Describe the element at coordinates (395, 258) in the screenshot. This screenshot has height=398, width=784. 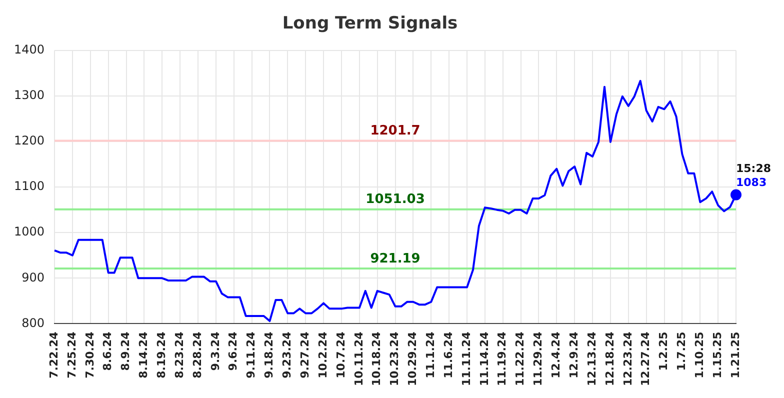
I see `ref-line-label: 921.19` at that location.